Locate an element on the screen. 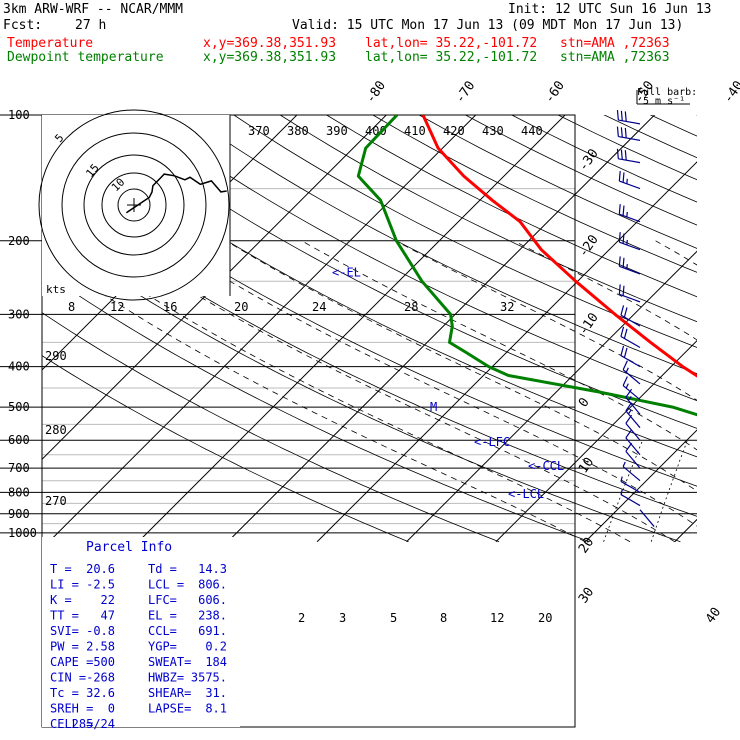 The width and height of the screenshot is (740, 740). pressure-tick-label: 400 is located at coordinates (19, 367).